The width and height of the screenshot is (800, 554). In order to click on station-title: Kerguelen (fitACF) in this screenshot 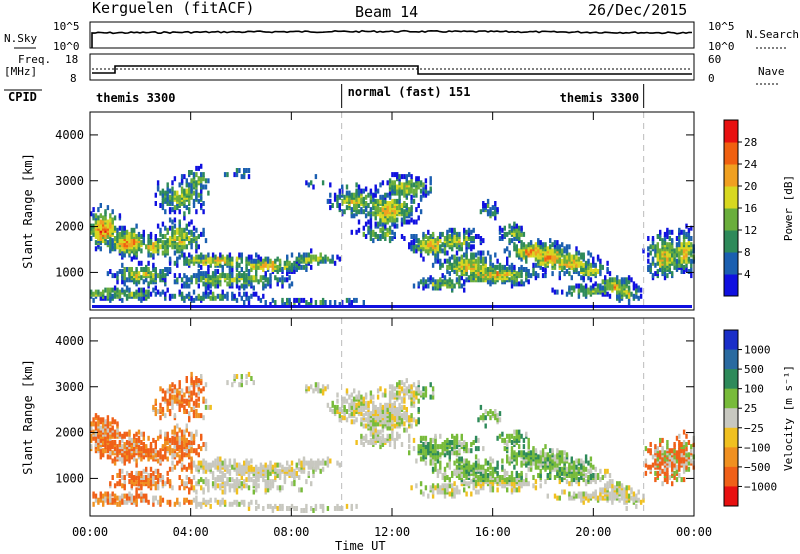, I will do `click(173, 8)`.